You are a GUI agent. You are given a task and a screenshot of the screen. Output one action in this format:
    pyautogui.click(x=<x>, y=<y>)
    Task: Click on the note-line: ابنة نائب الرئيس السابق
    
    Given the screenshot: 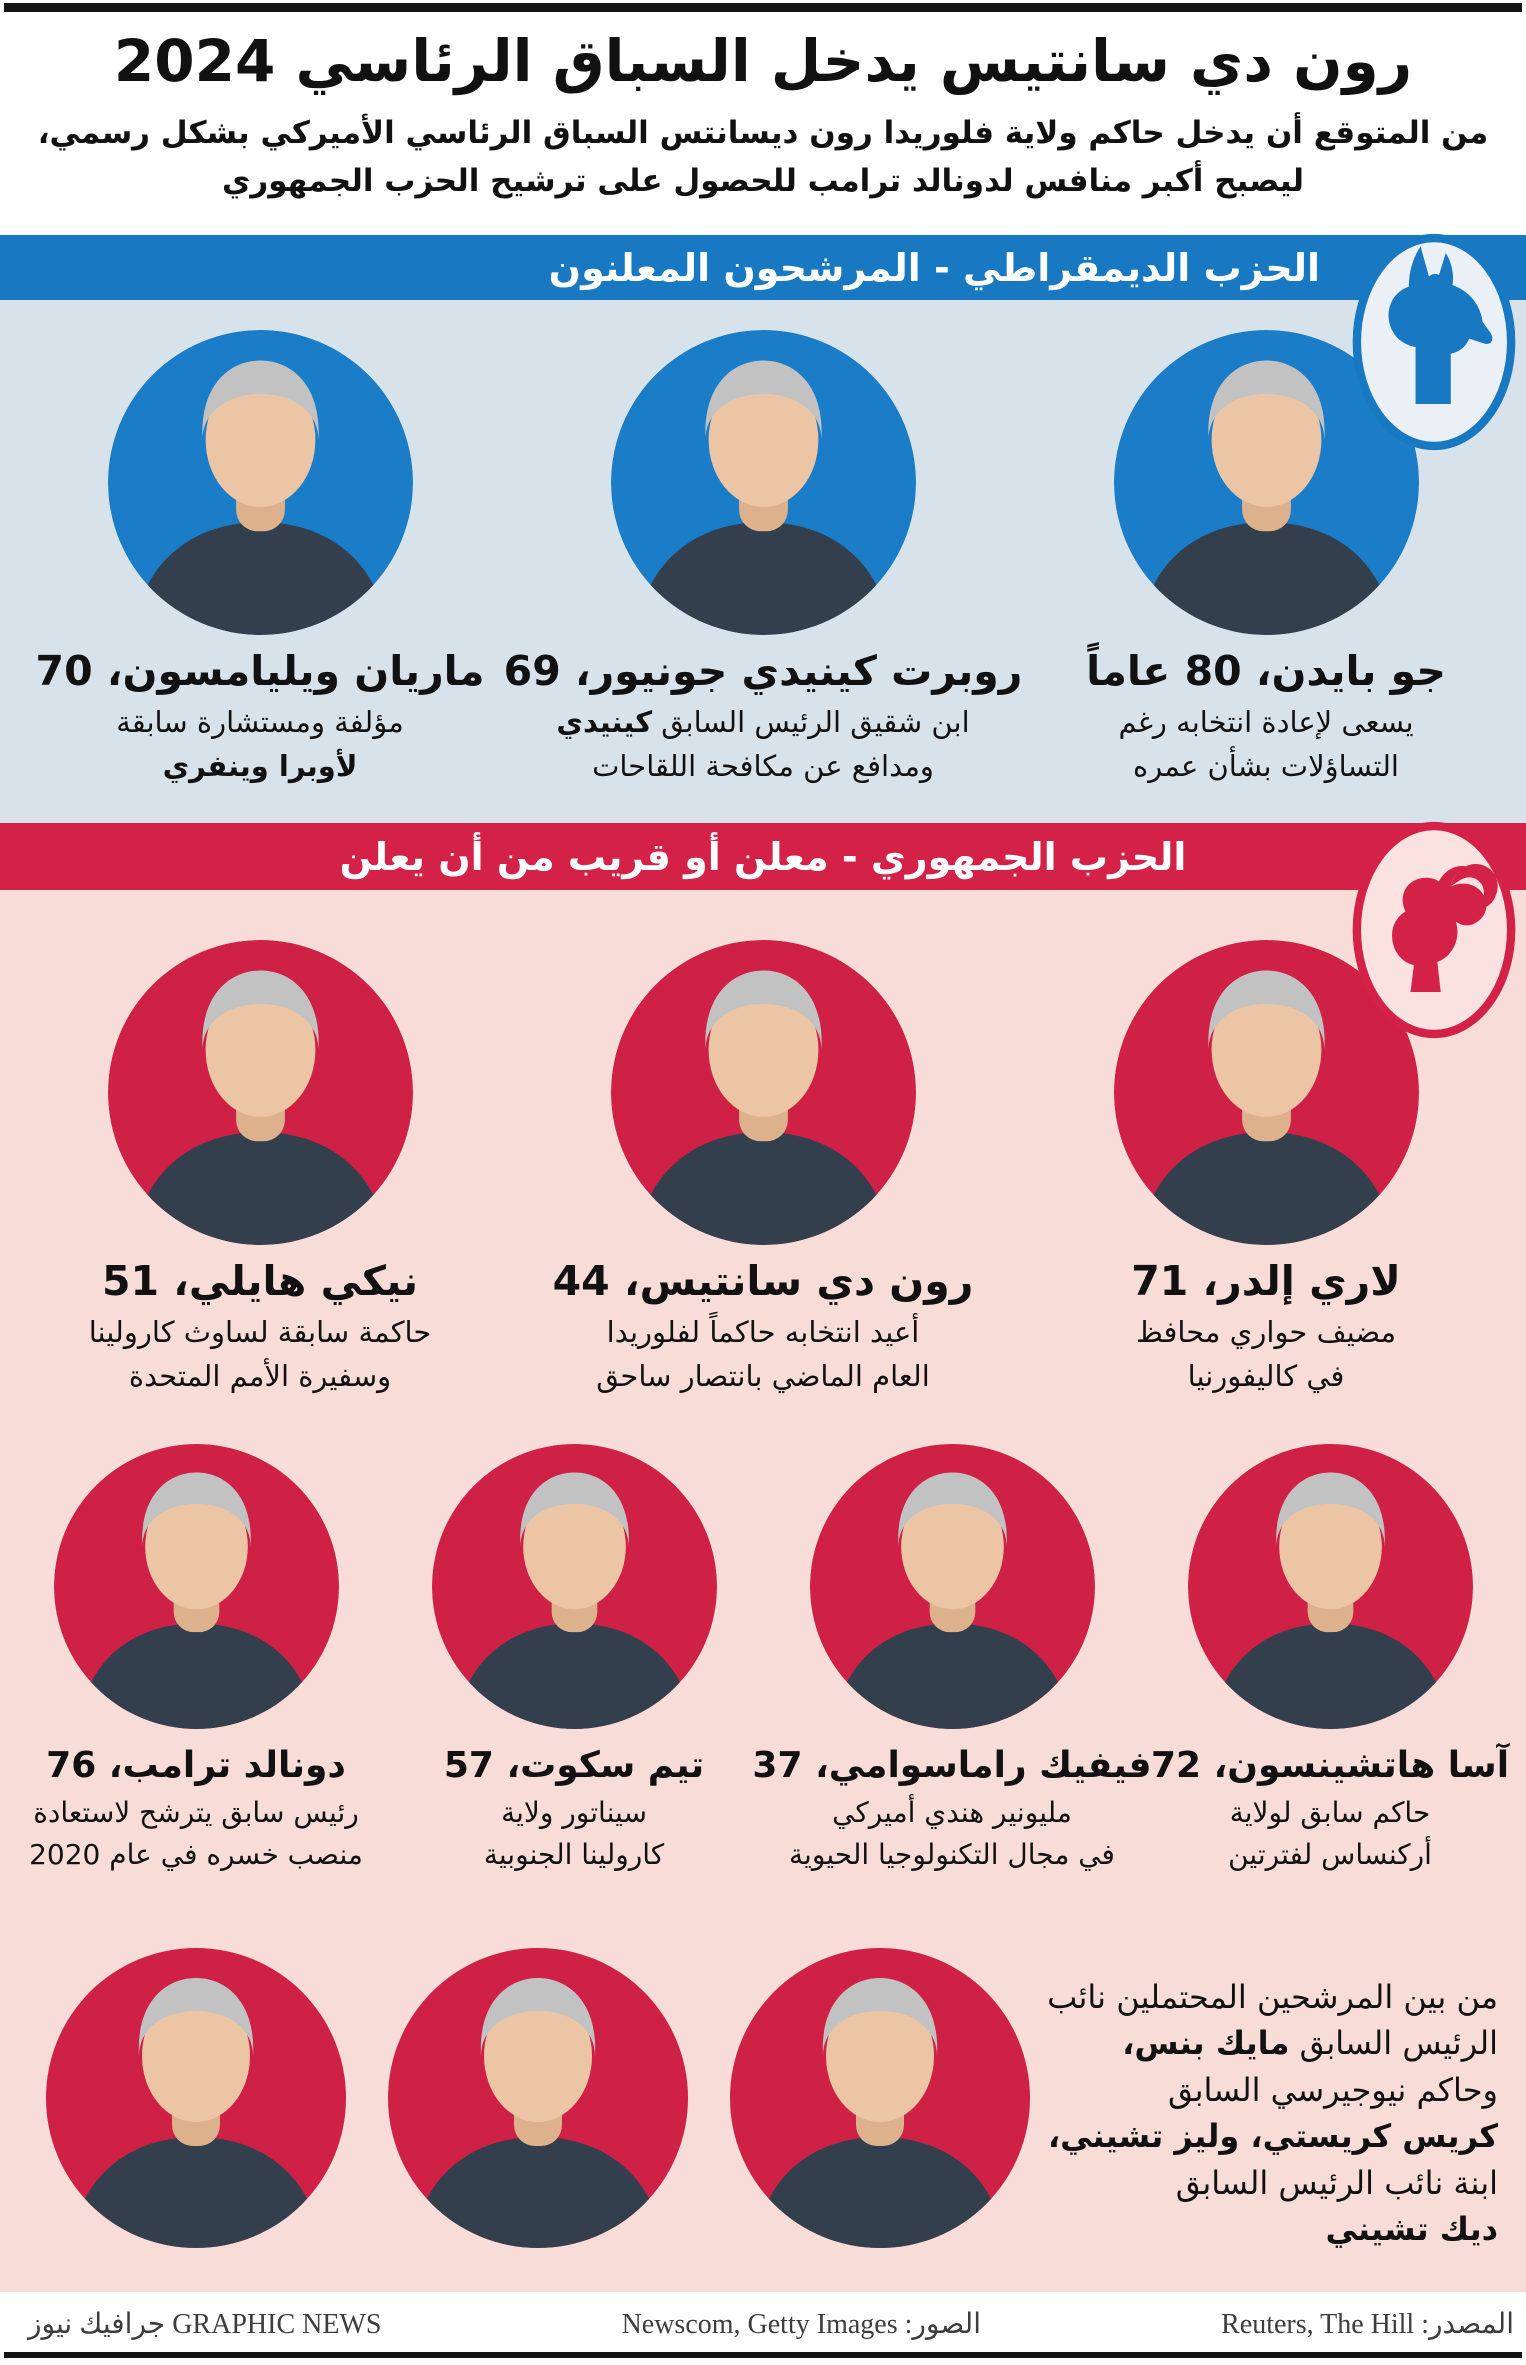 What is the action you would take?
    pyautogui.click(x=1272, y=2183)
    